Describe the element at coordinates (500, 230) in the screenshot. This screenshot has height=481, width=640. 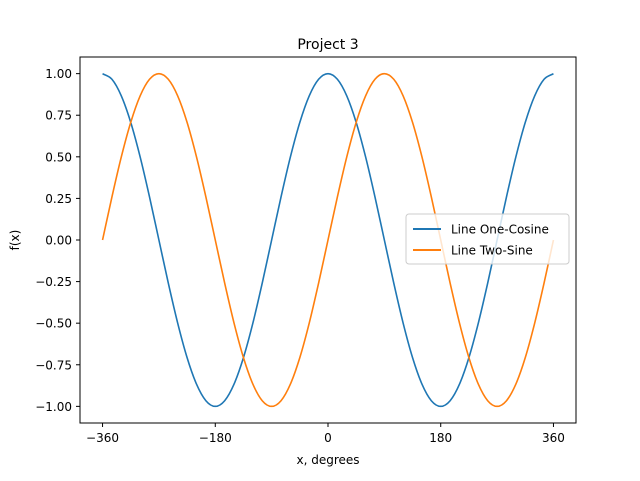
I see `legend-label-cosine: Line One-Cosine` at that location.